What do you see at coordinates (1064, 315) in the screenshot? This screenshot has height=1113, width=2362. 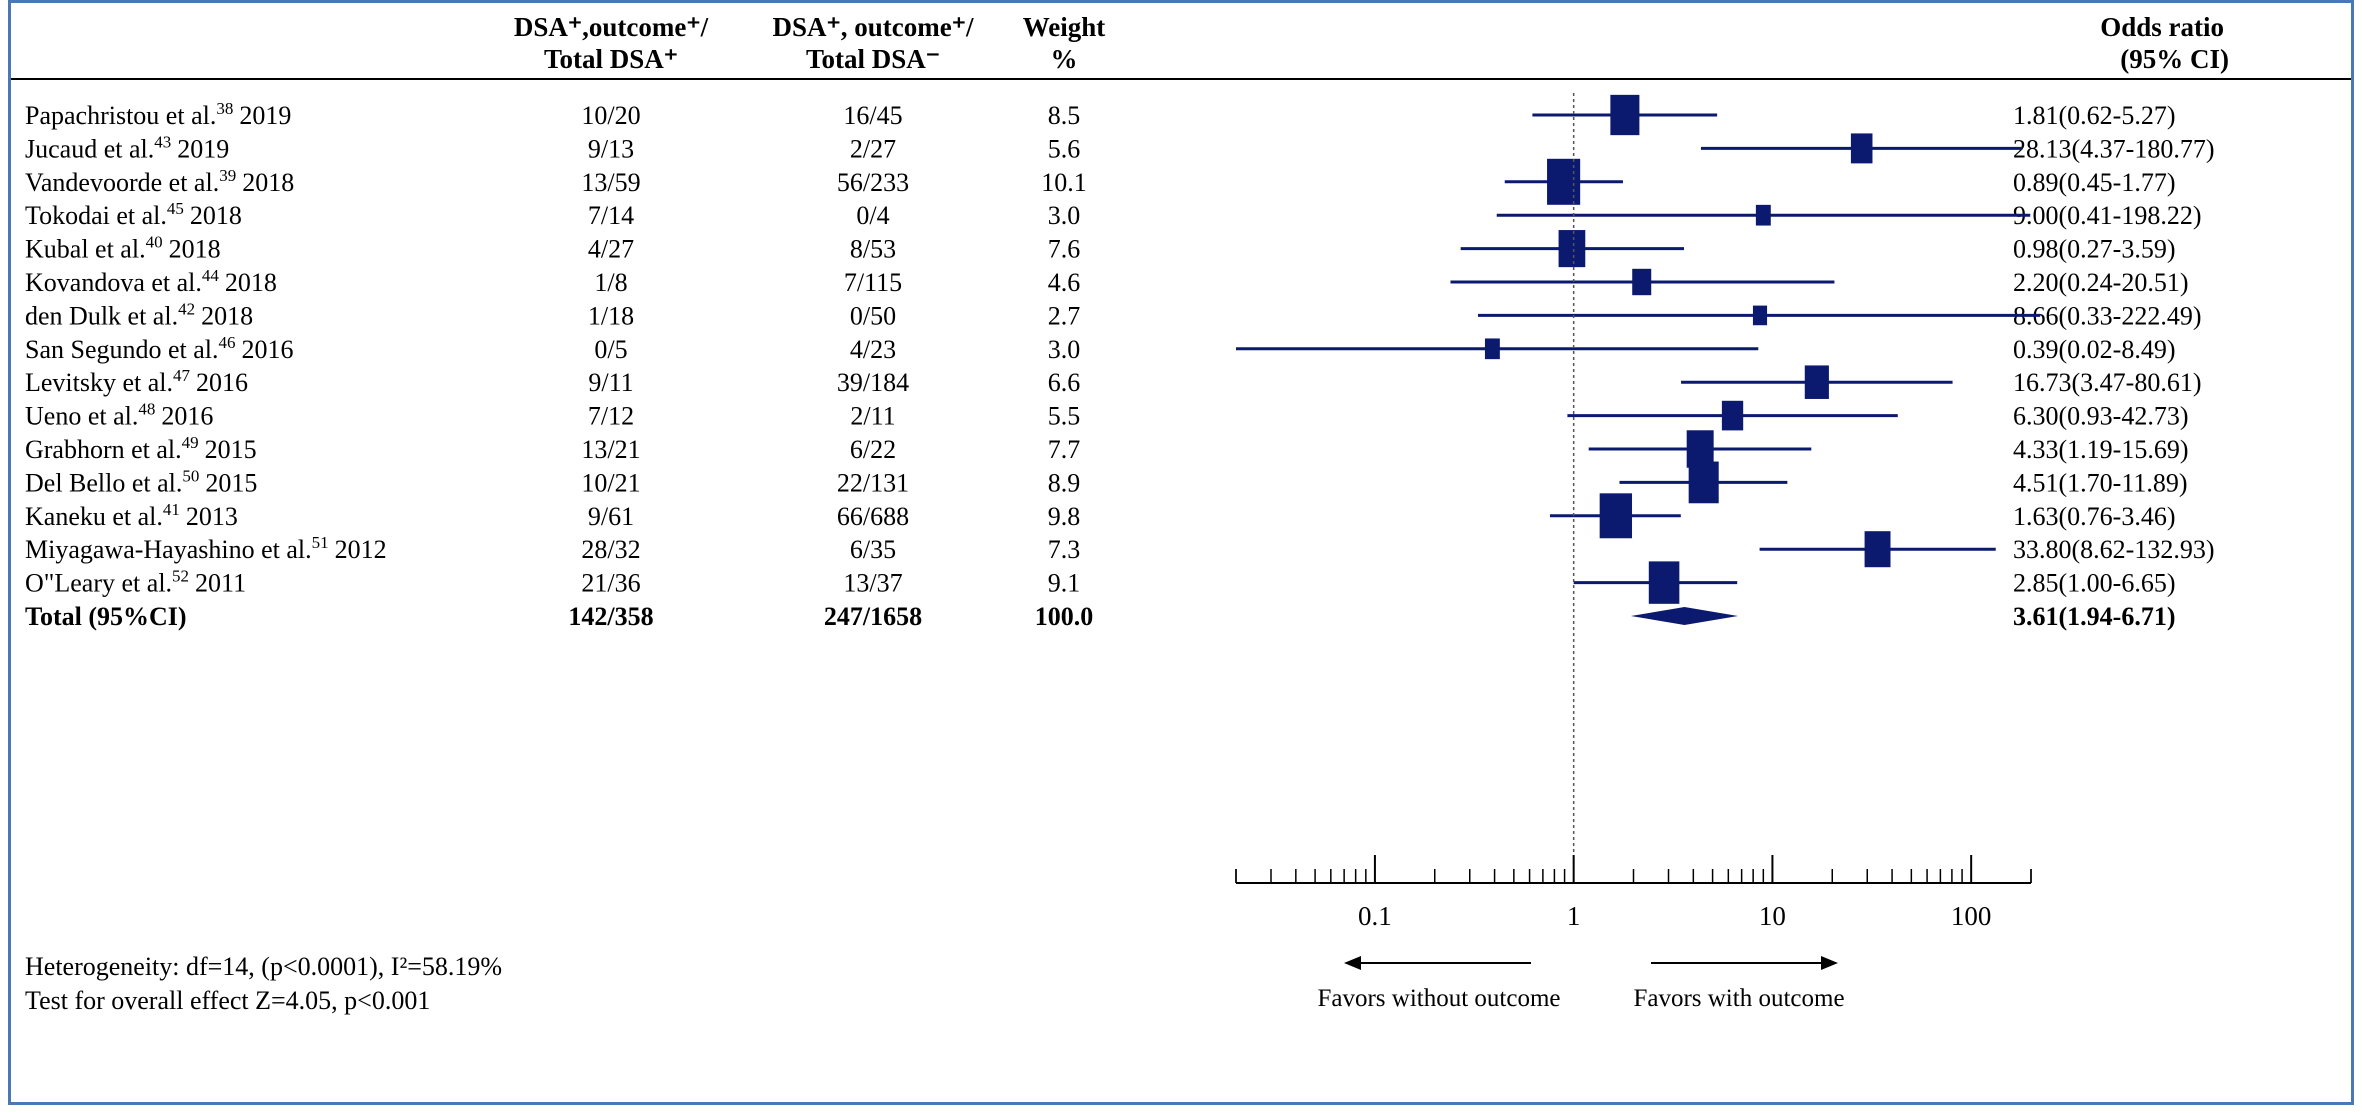 I see `weight-value: 2.7` at bounding box center [1064, 315].